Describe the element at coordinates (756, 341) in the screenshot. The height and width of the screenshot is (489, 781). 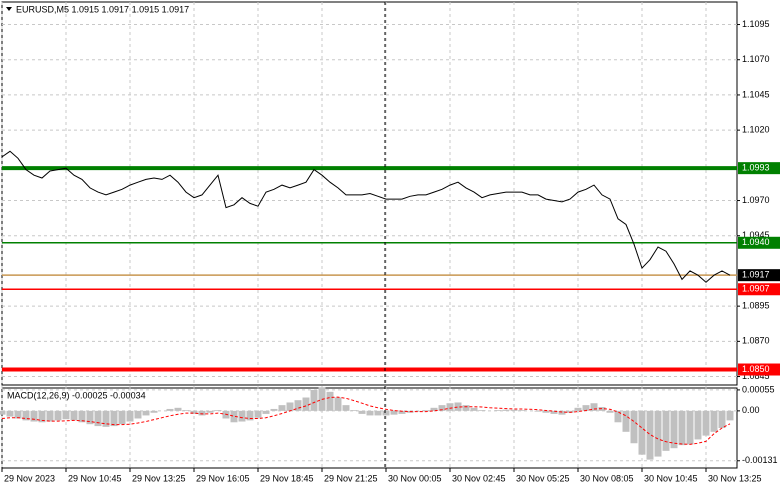
I see `y-tick-label: 1.0870` at that location.